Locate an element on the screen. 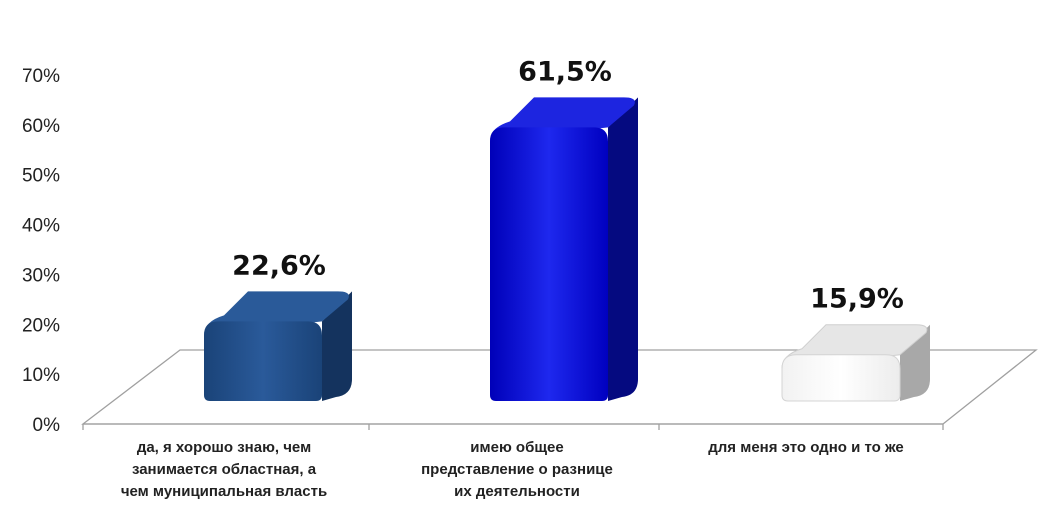 Image resolution: width=1038 pixels, height=514 pixels. category-label-line: представление о разнице is located at coordinates (517, 469).